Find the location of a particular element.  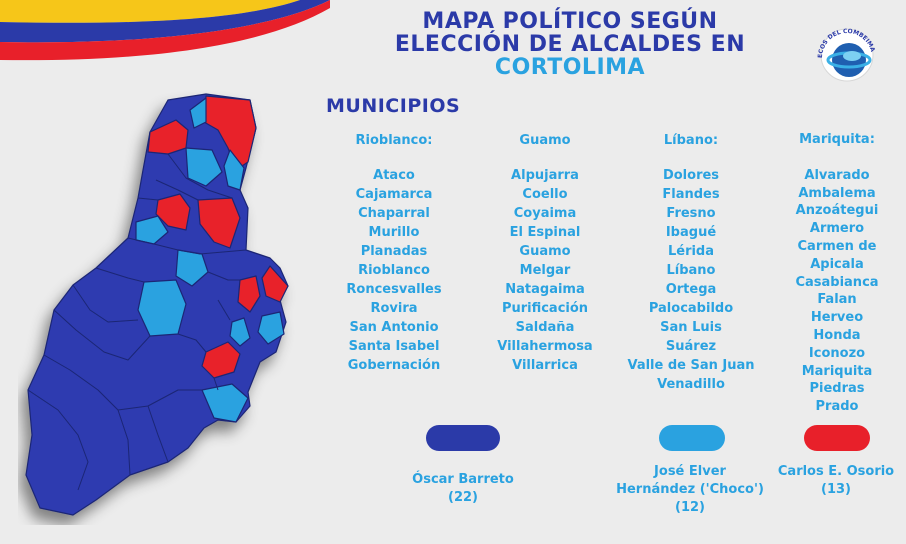

list-item: Iconozo is located at coordinates (837, 353).